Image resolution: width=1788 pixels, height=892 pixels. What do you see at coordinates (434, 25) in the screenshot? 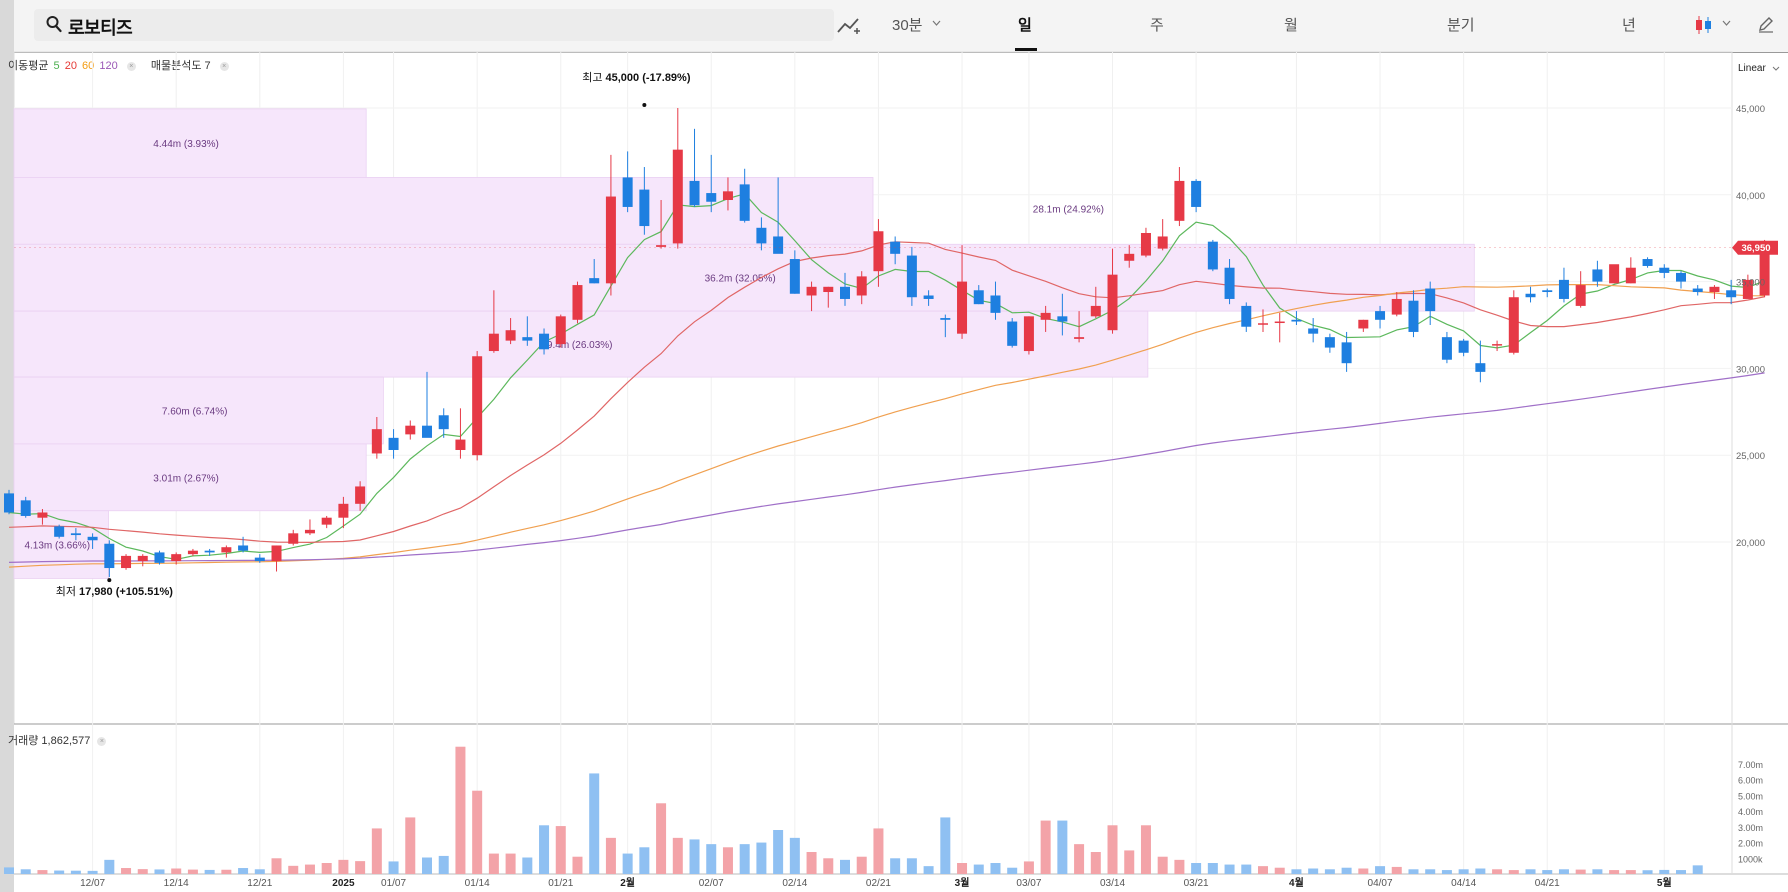
I see `search-box: 로보티즈` at bounding box center [434, 25].